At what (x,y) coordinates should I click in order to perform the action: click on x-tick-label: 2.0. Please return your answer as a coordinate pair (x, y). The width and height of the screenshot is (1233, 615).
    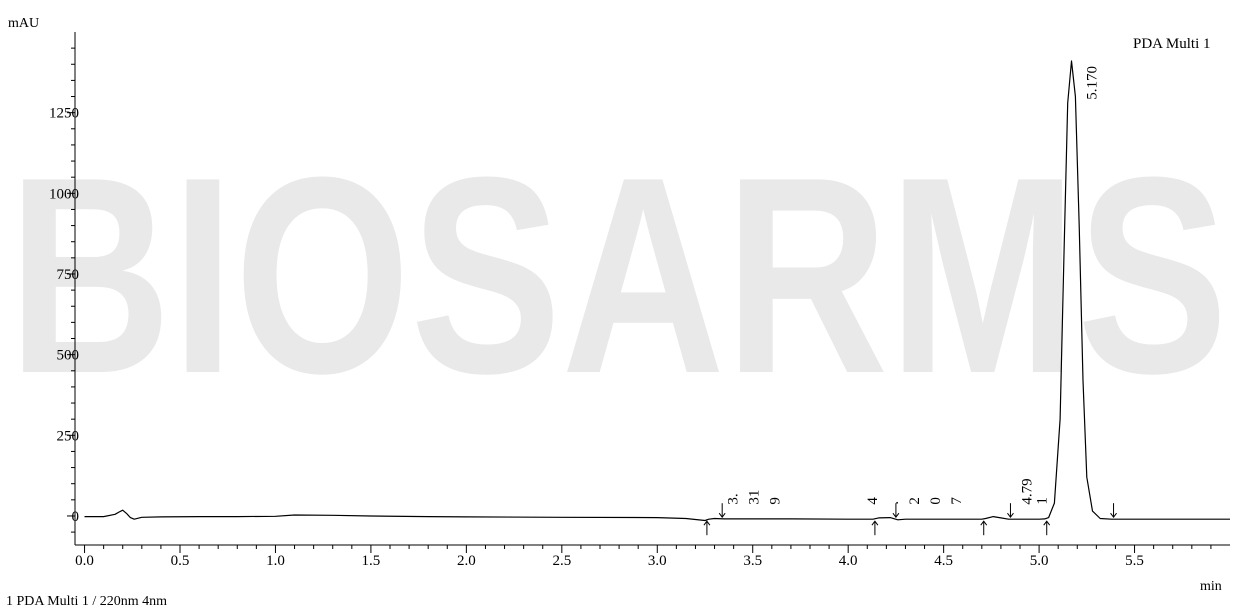
    Looking at the image, I should click on (466, 561).